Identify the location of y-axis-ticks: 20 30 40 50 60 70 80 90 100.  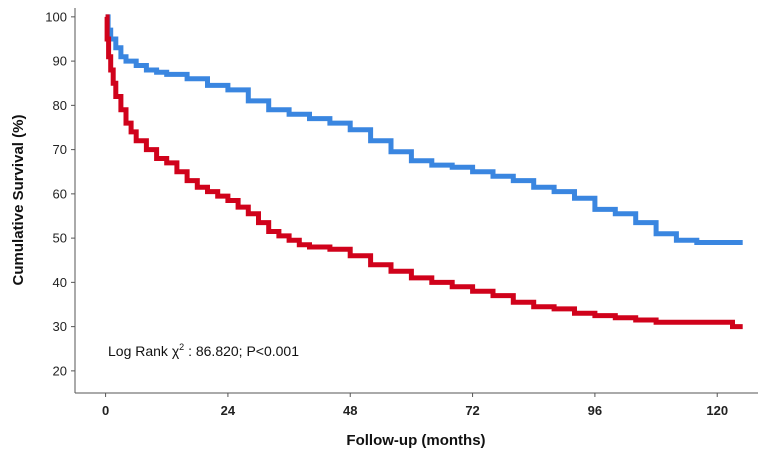
(60, 193).